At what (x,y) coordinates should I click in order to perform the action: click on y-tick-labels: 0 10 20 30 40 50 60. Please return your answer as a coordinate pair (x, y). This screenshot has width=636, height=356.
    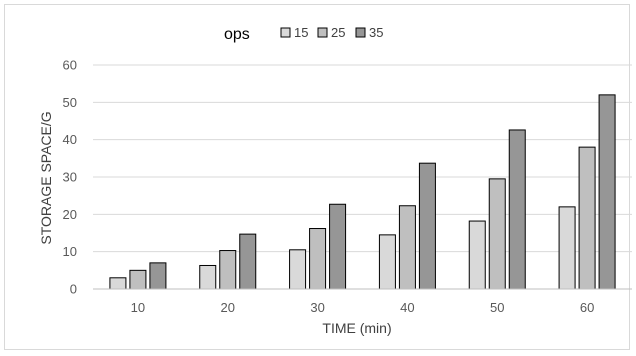
    Looking at the image, I should click on (70, 177).